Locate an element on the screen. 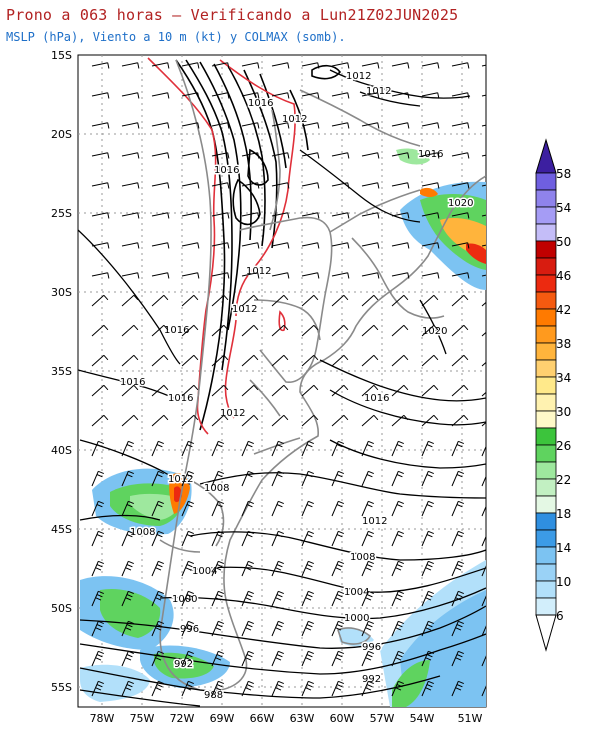  isobar-label: 1008 is located at coordinates (142, 532).